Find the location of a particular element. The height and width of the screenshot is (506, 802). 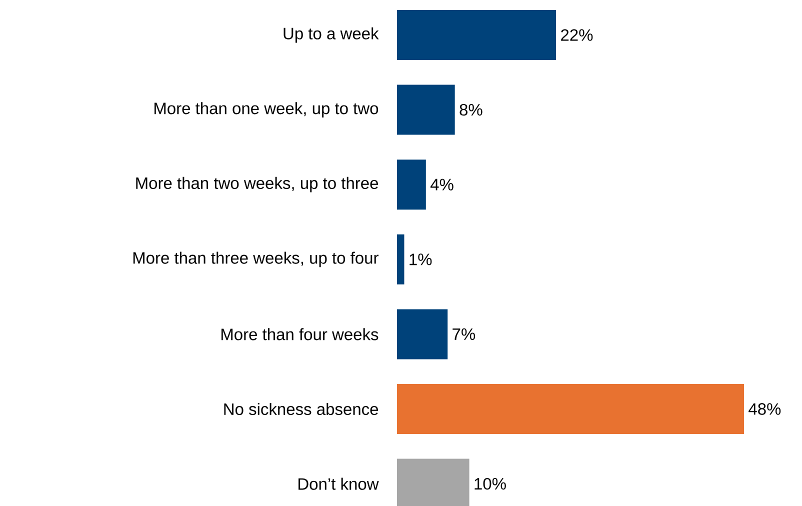

data-label: 8% is located at coordinates (471, 110).